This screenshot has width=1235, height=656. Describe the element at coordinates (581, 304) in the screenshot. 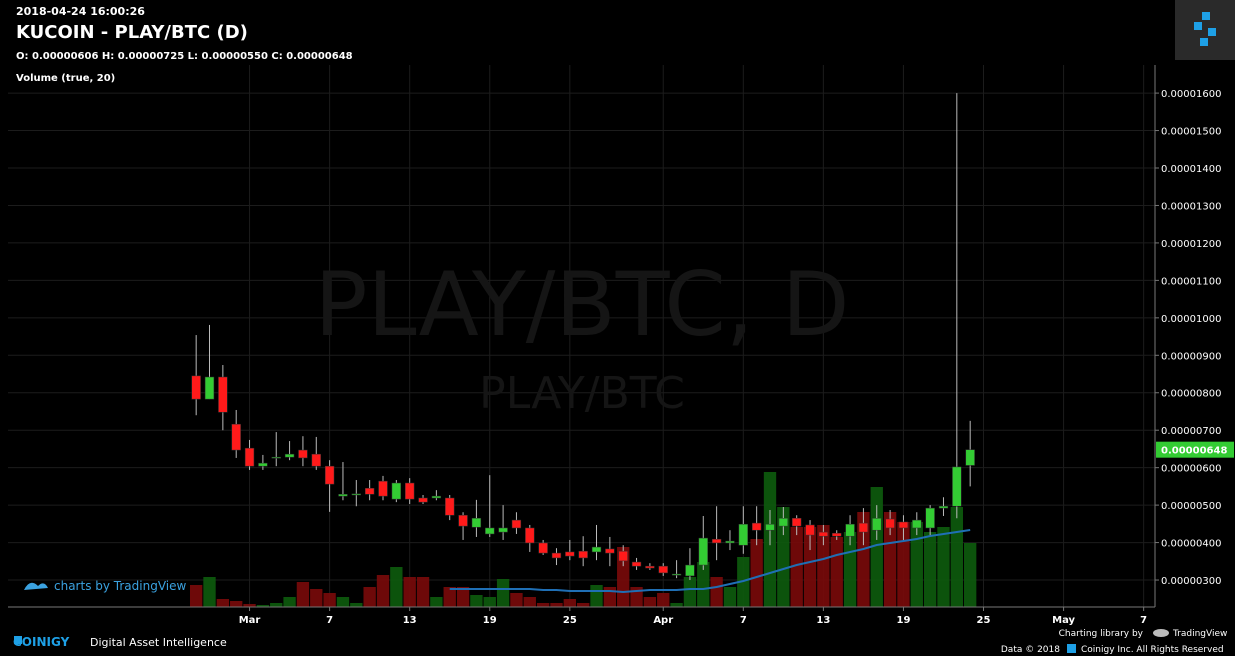

I see `watermark: PLAY/BTC, D` at that location.